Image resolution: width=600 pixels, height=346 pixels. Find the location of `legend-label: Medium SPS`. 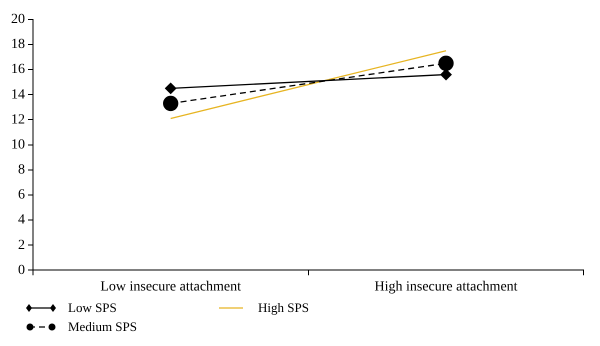

legend-label: Medium SPS is located at coordinates (102, 326).